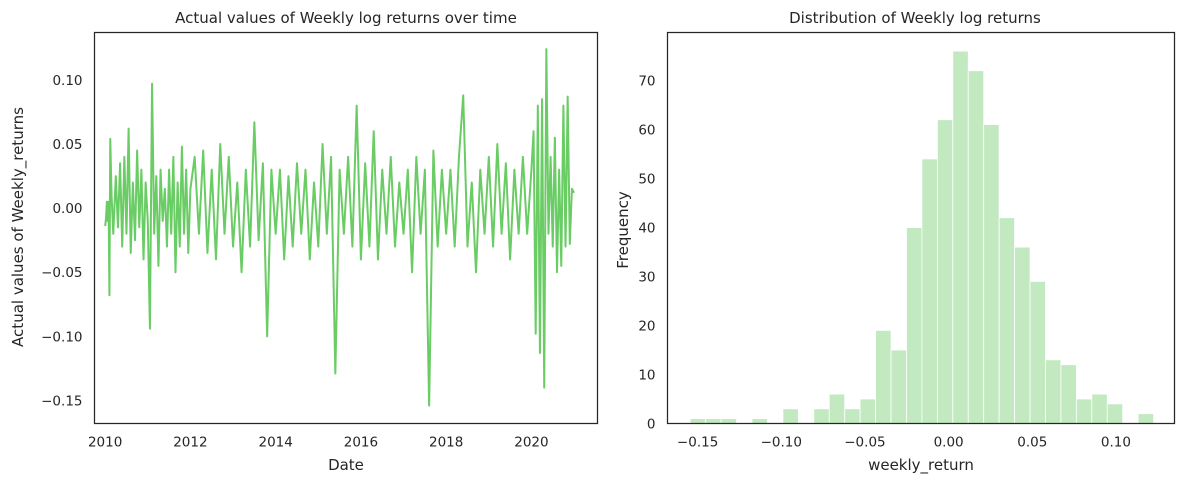 The width and height of the screenshot is (1183, 484). What do you see at coordinates (67, 209) in the screenshot?
I see `line-chart-y-tick-label: 0.00` at bounding box center [67, 209].